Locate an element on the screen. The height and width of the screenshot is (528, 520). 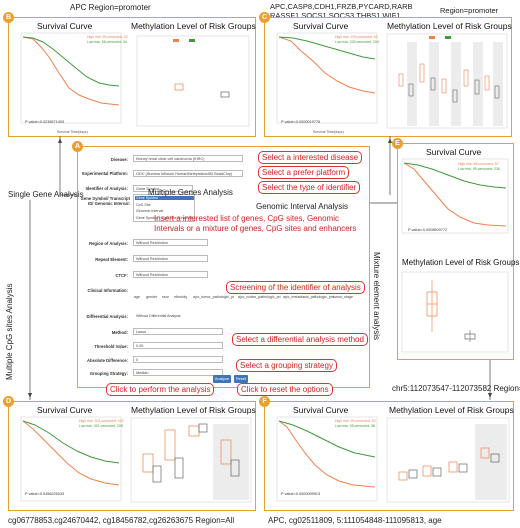
panel-e-letter: E is located at coordinates (397, 143).